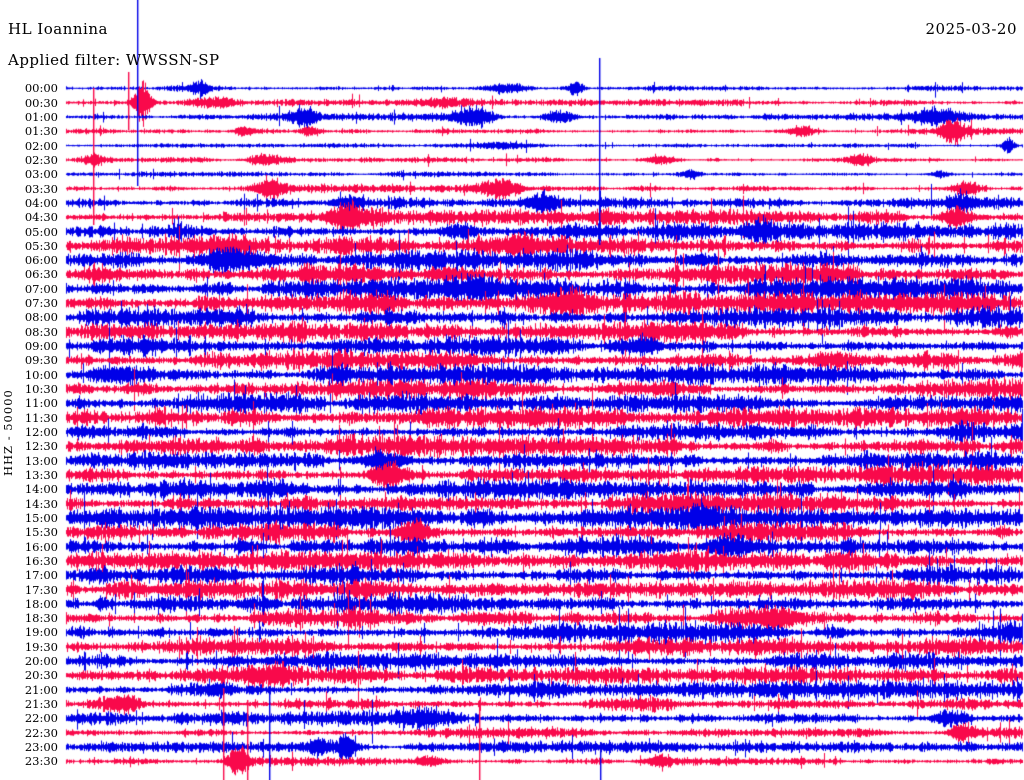  Describe the element at coordinates (41, 131) in the screenshot. I see `row-time-label: 01:30` at that location.